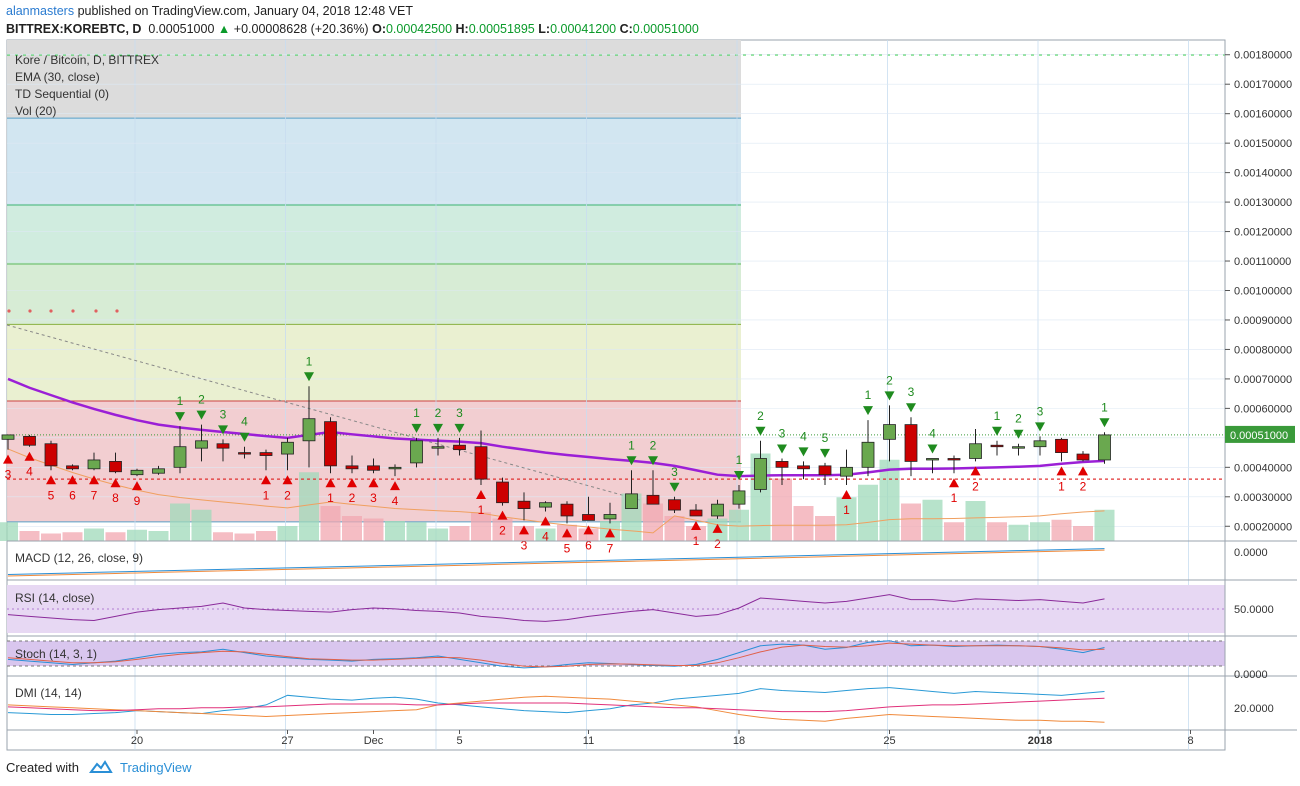  I want to click on price-tick-label: 0.00180000, so click(1263, 56).